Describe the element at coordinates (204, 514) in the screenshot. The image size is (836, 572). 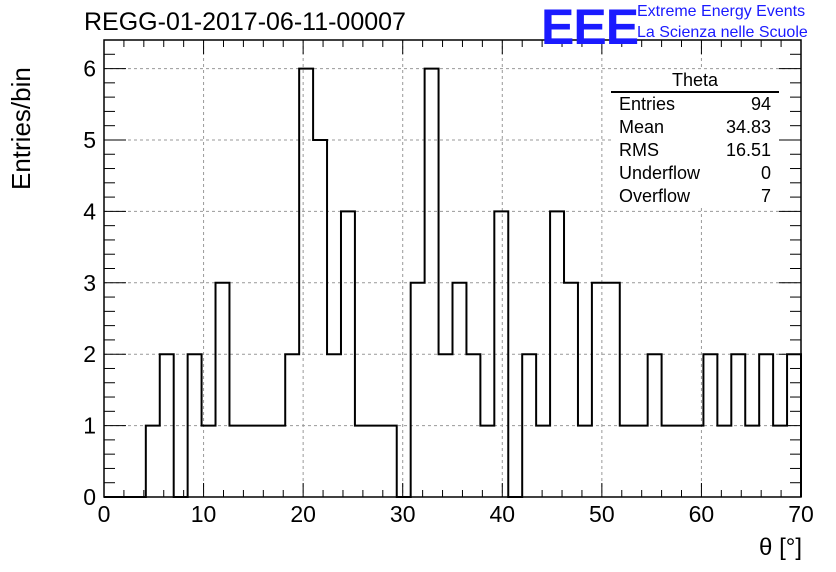
I see `x-tick-label: 10` at that location.